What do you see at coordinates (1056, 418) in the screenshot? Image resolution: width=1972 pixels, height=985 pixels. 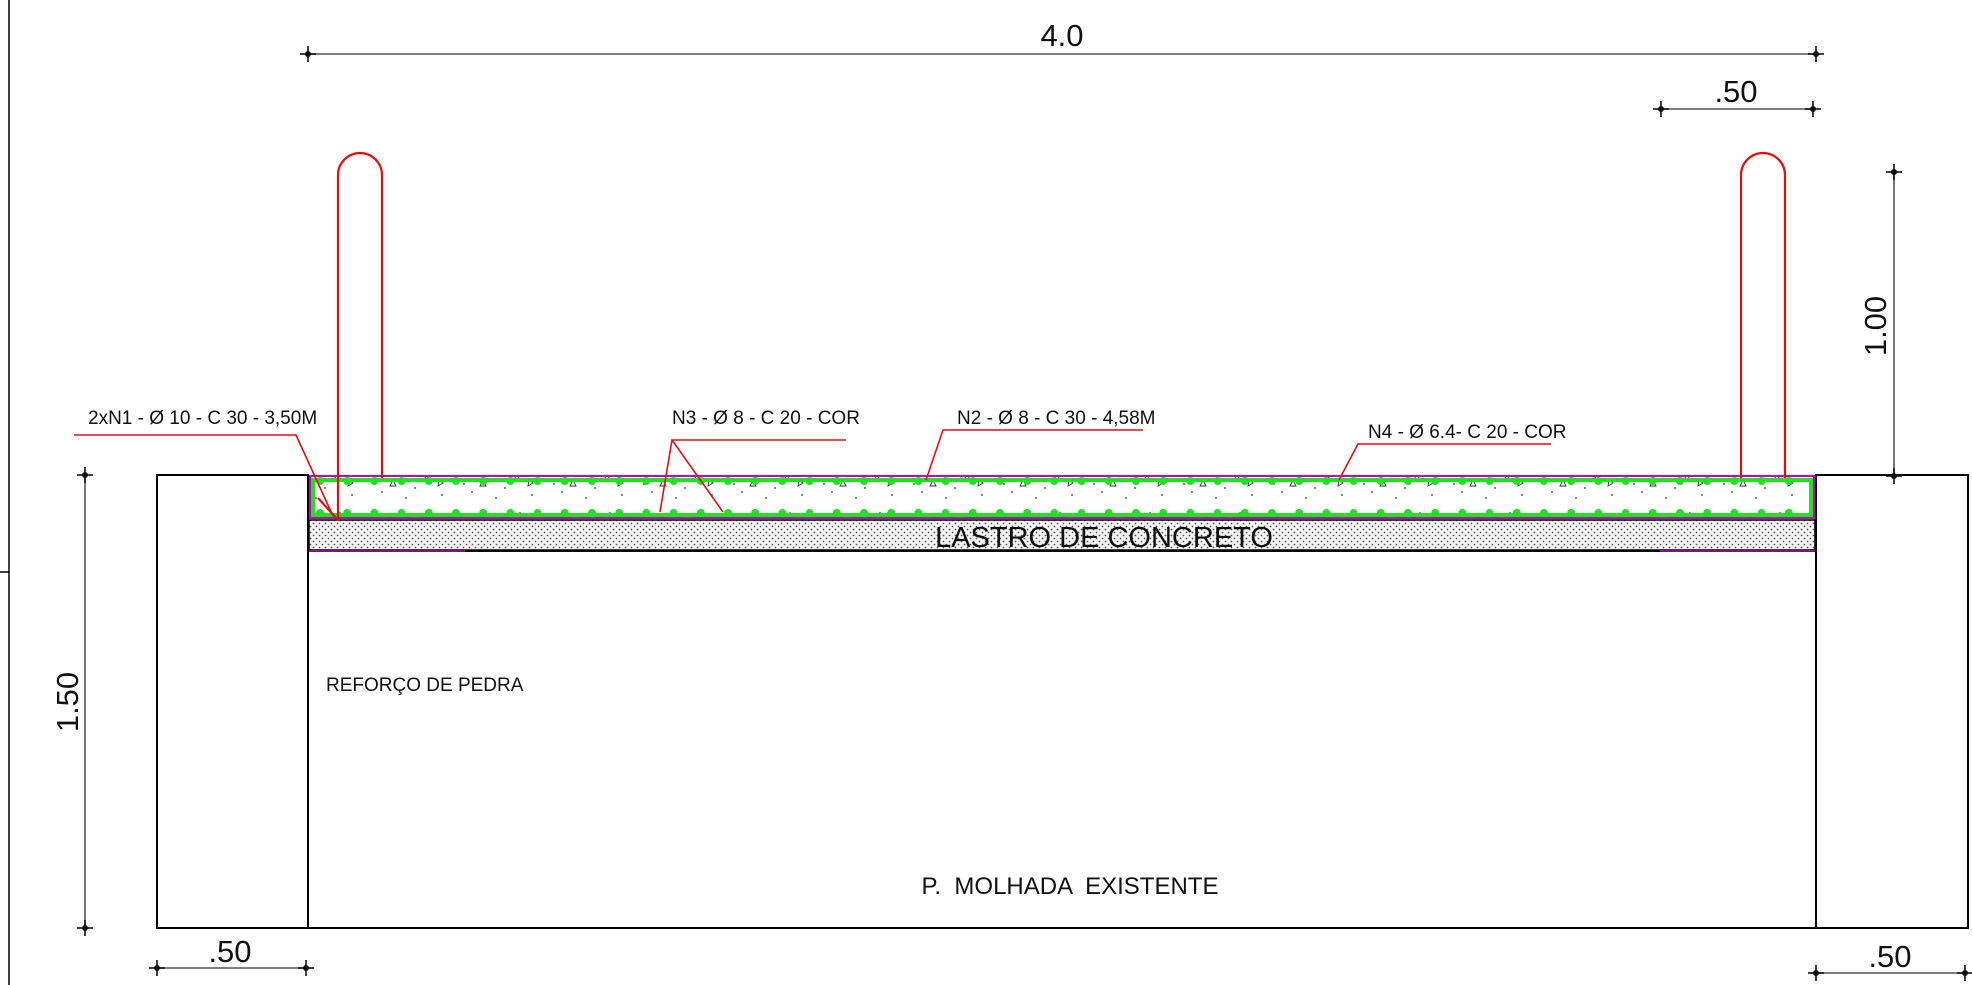 I see `callout-n2: N2 - Ø 8 - C 30 - 4,58M` at bounding box center [1056, 418].